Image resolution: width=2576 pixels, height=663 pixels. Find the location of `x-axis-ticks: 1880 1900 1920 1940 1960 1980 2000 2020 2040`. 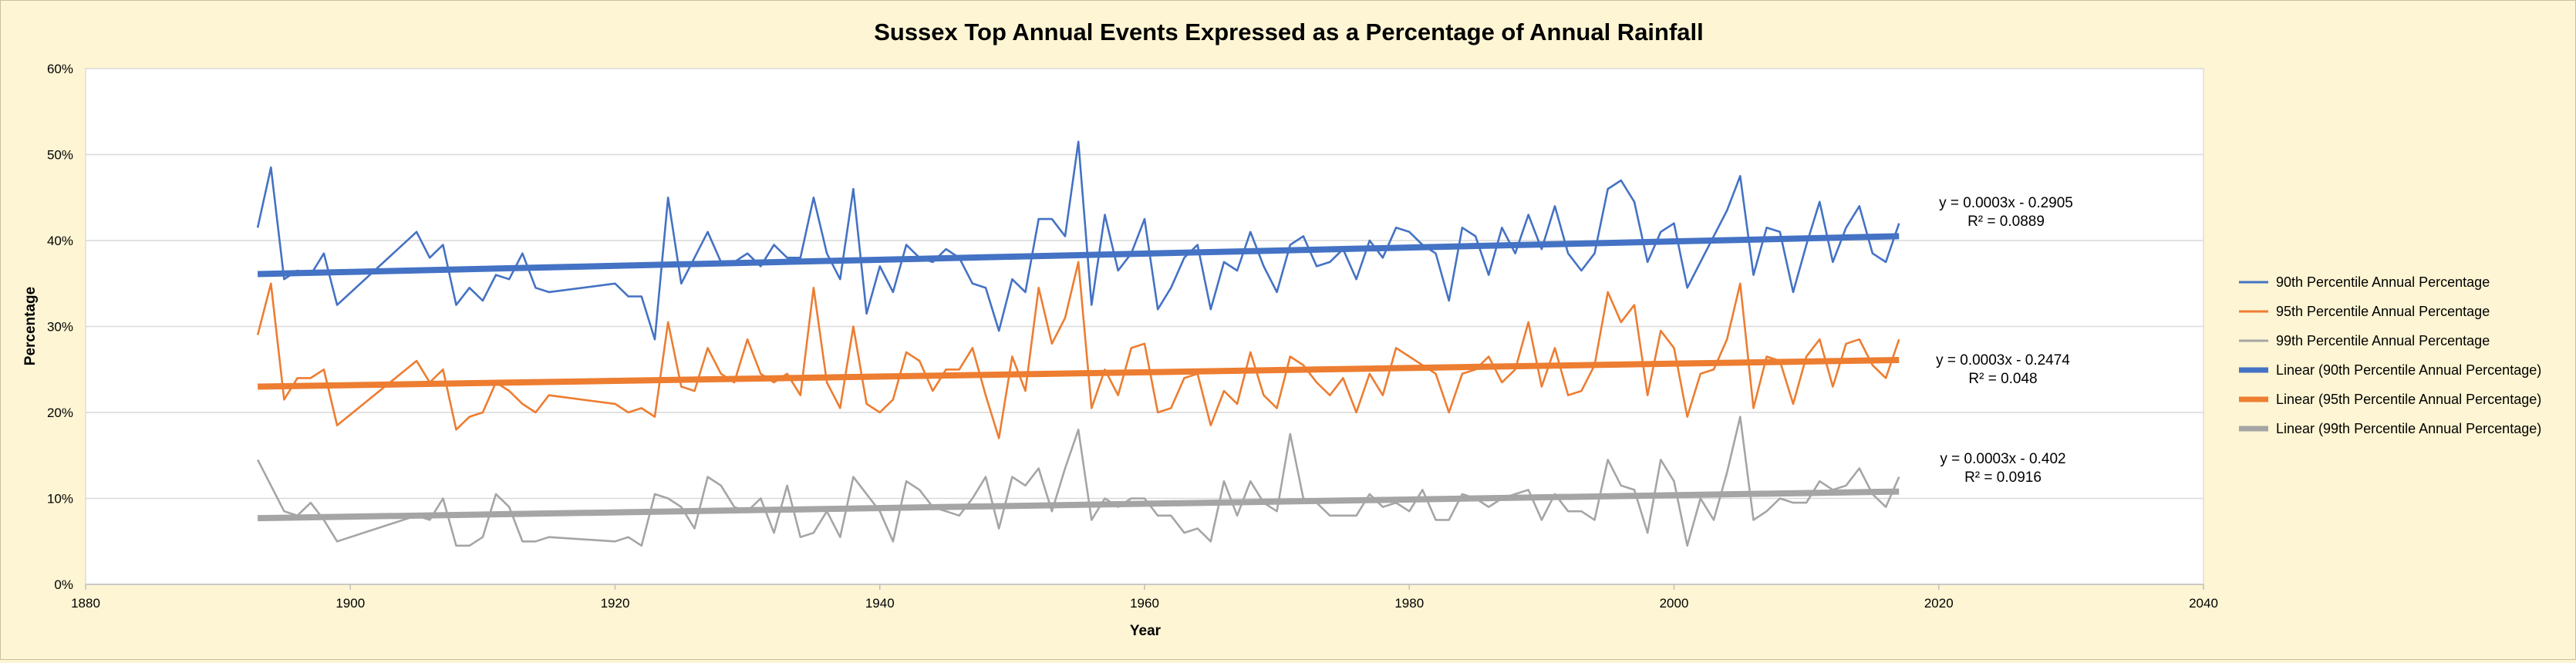

x-axis-ticks: 1880 1900 1920 1940 1960 1980 2000 2020 2040 is located at coordinates (1144, 597).